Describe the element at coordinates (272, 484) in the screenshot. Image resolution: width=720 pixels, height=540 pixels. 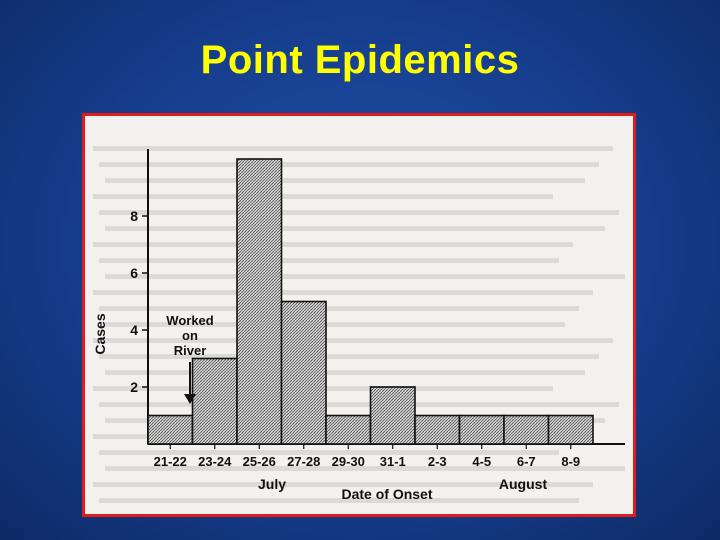
I see `month-label-july: July` at that location.